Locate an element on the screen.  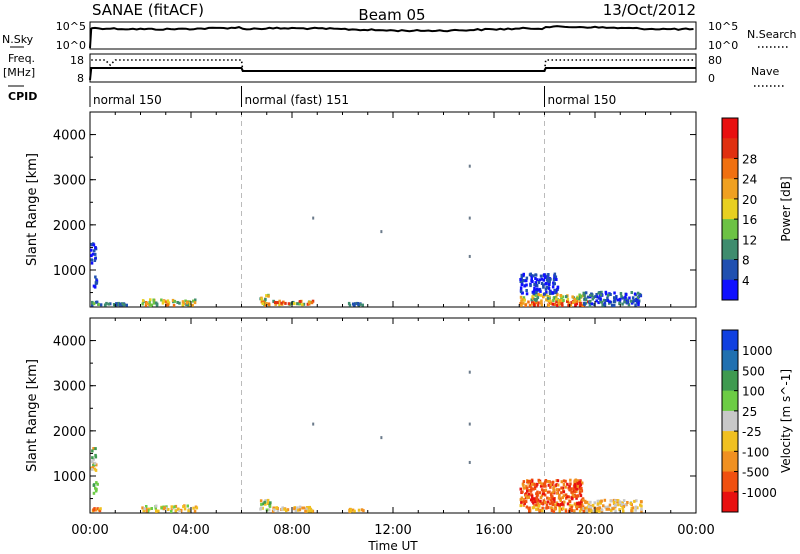
y-tick-label: 2000 is located at coordinates (69, 432).